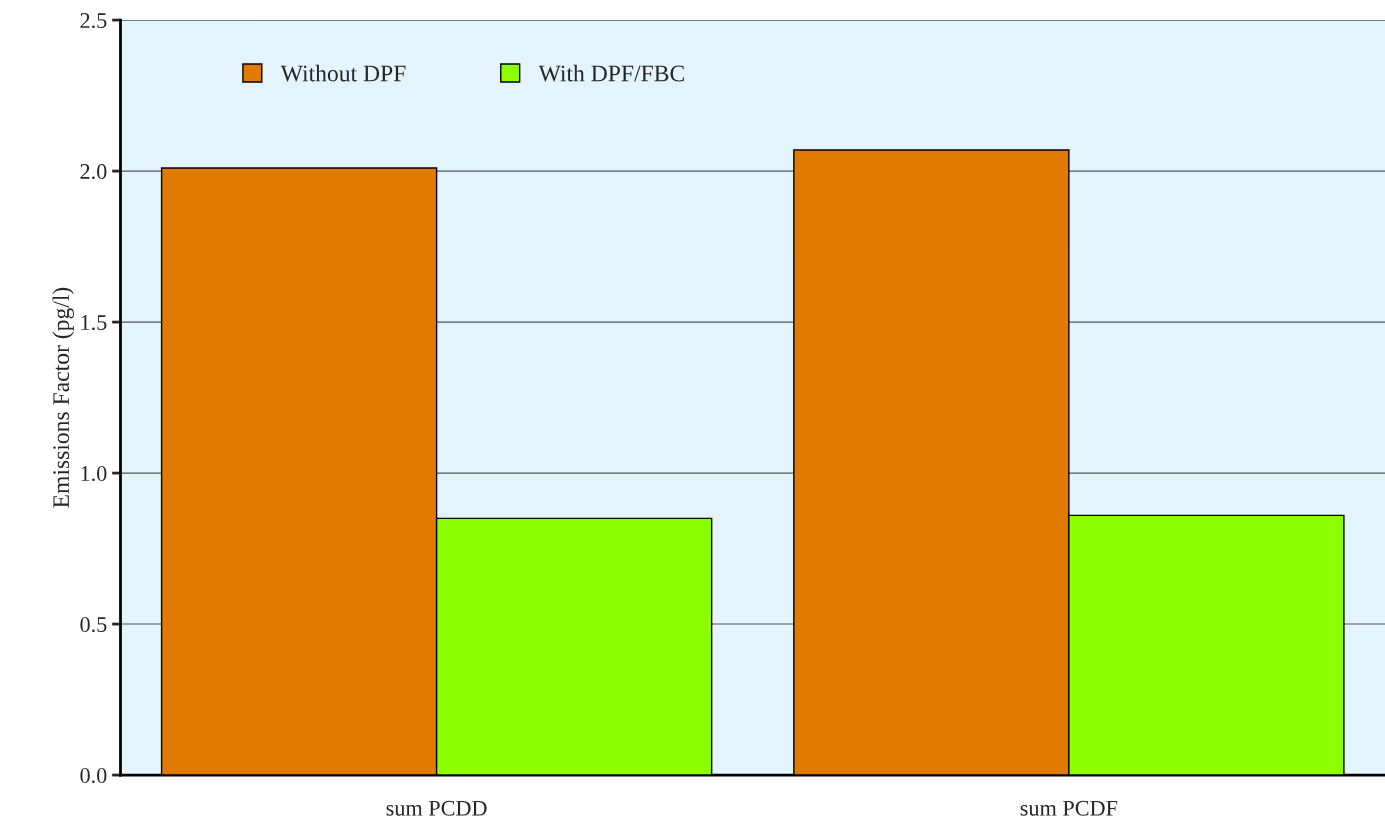 The width and height of the screenshot is (1385, 837). I want to click on x-tick-label: sum PCDF, so click(1069, 808).